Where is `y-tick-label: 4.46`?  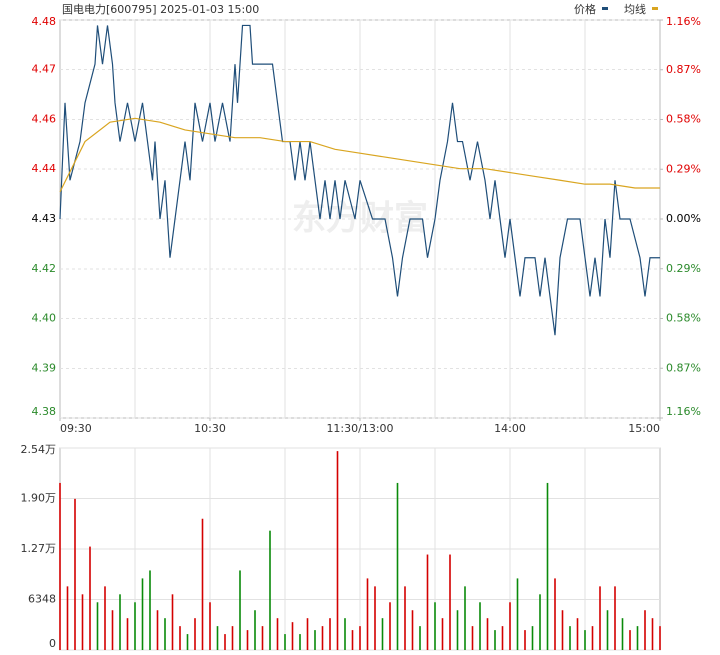 y-tick-label: 4.46 is located at coordinates (44, 119).